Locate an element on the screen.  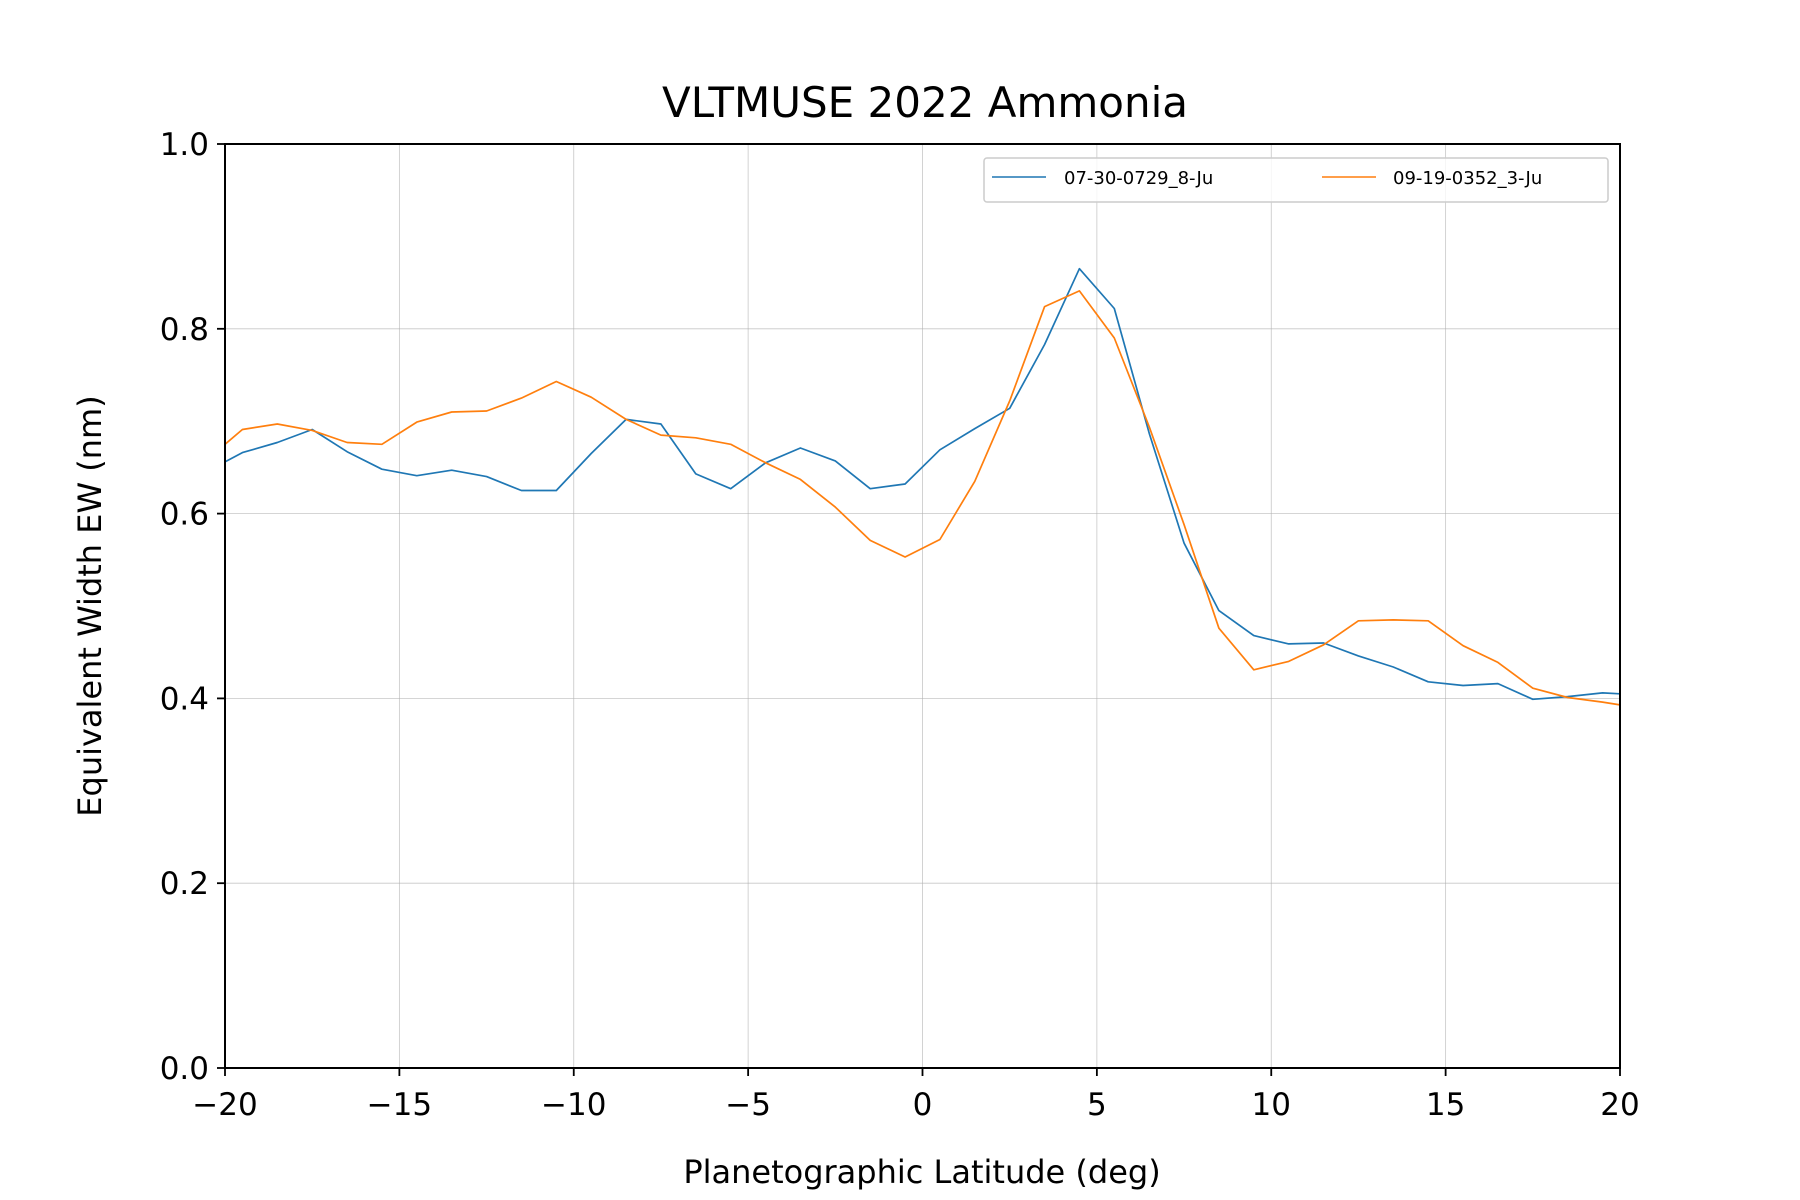
legend: 07-30-0729_8-Ju 09-19-0352_3-Ju is located at coordinates (1296, 180).